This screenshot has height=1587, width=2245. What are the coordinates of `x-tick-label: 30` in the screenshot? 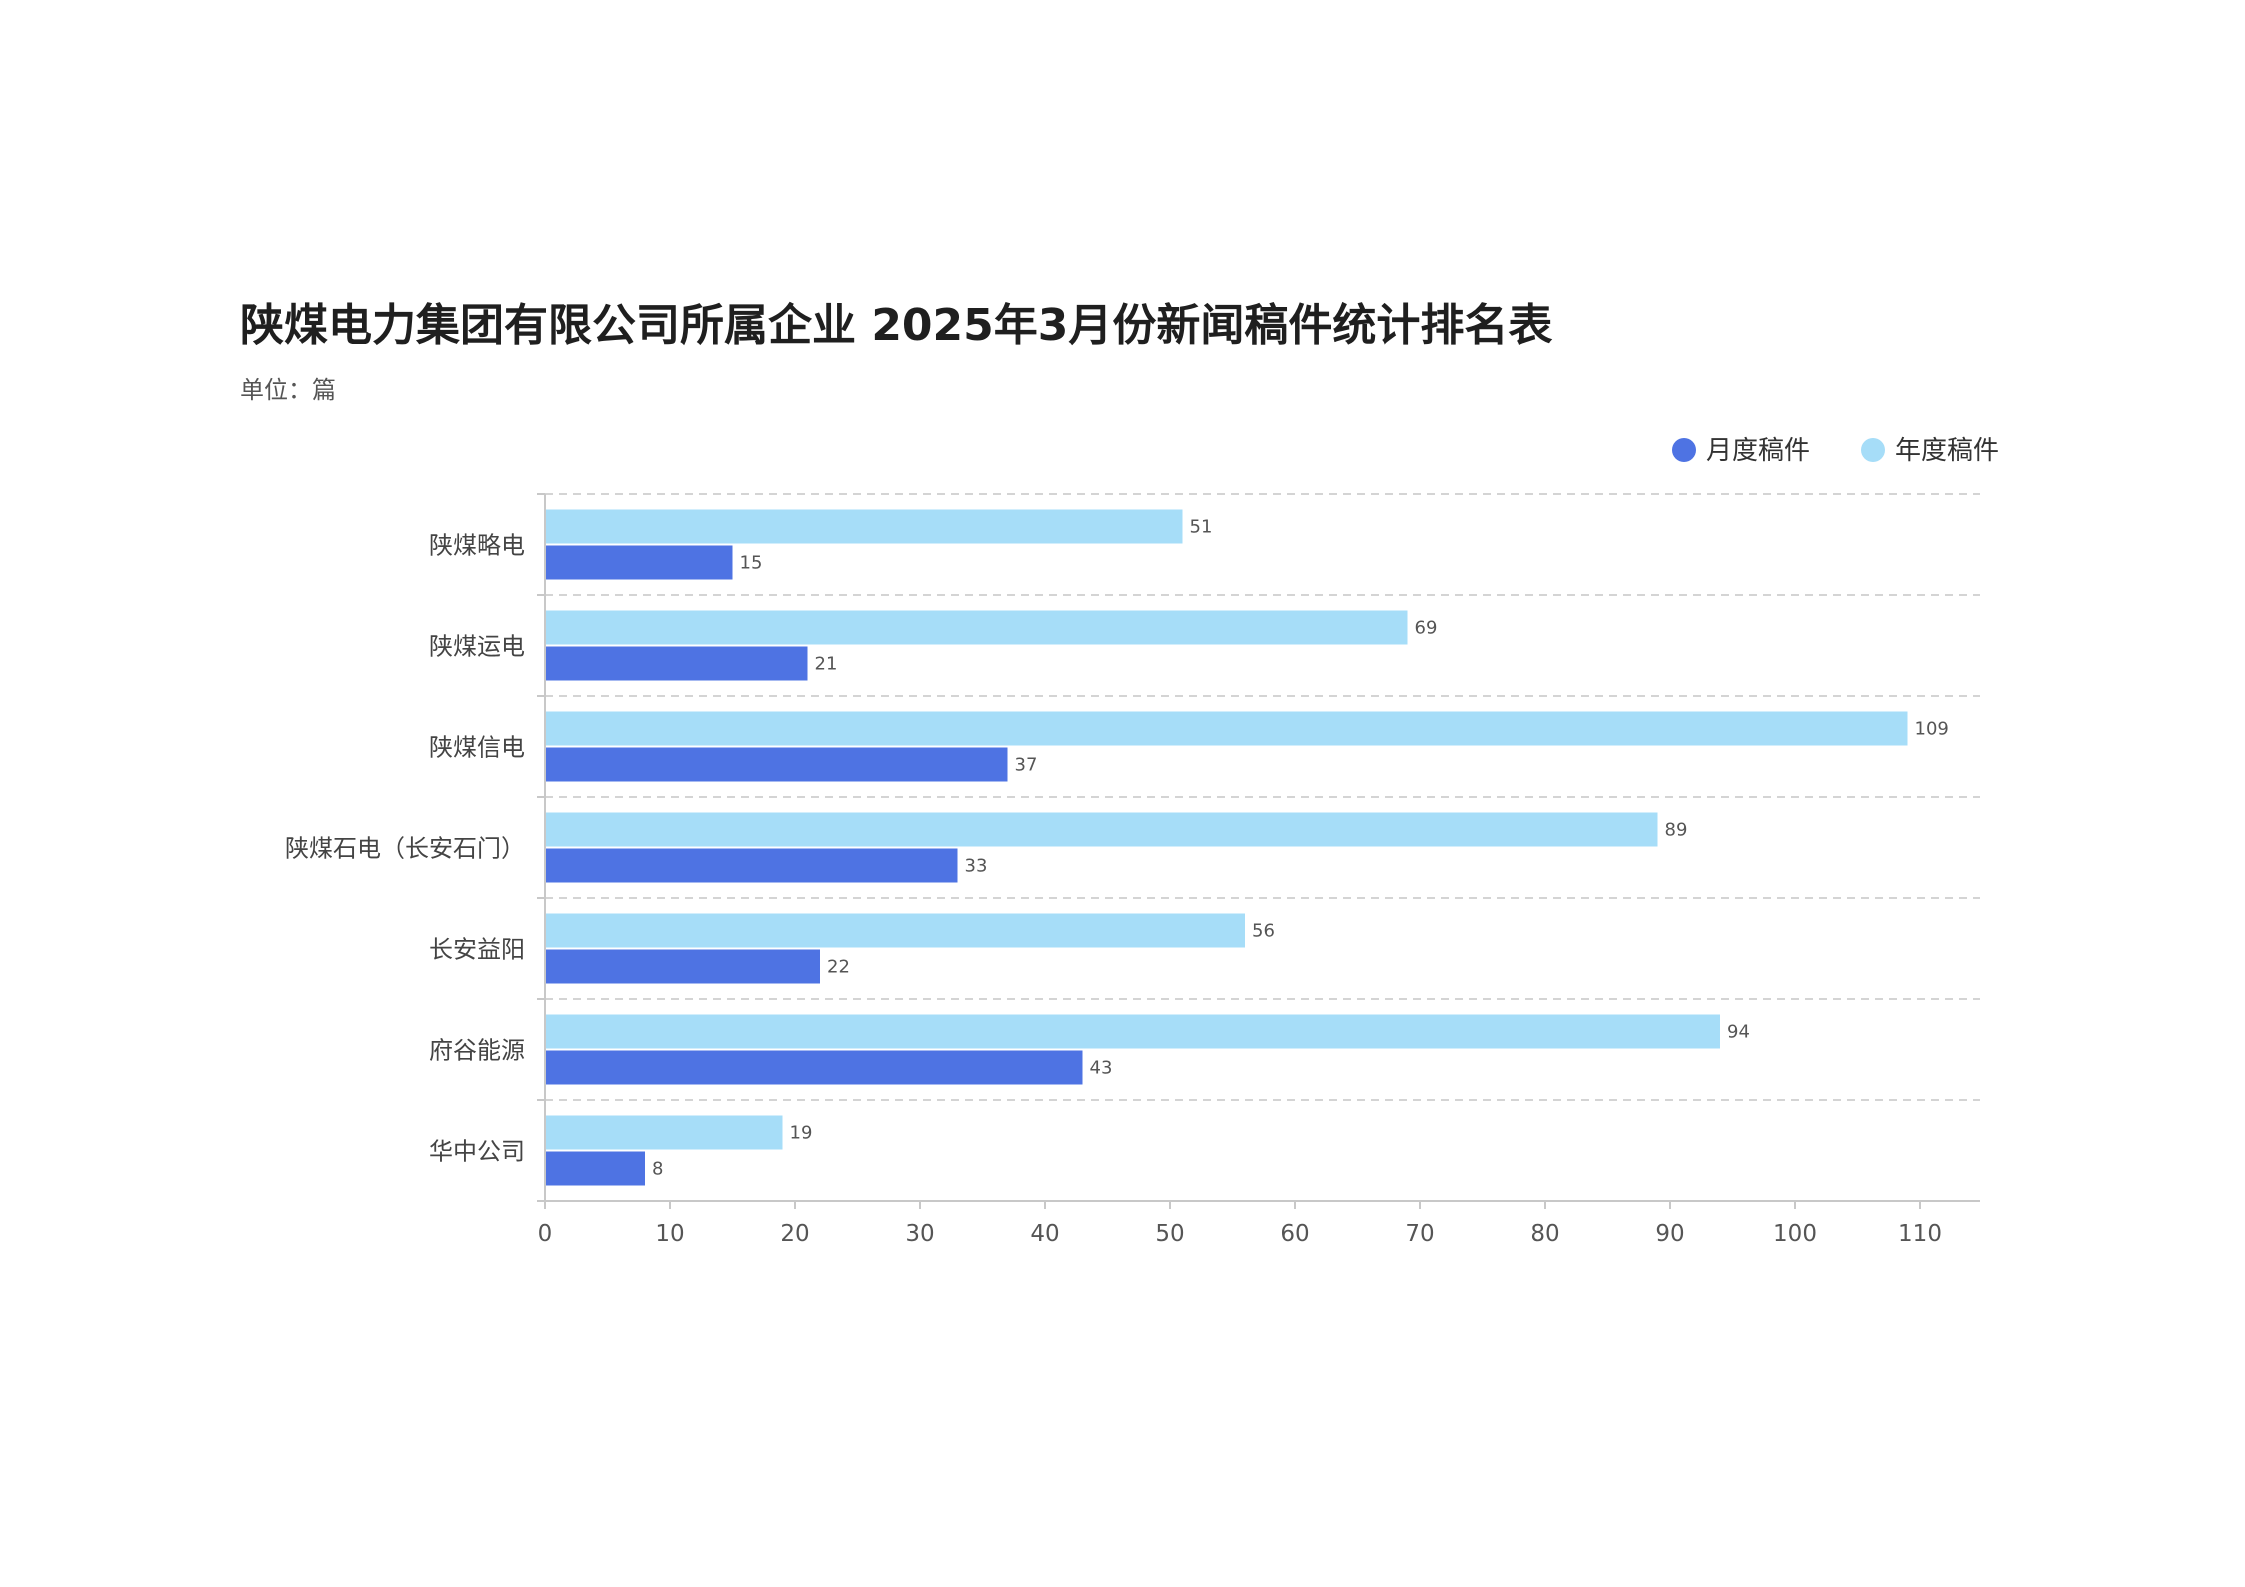 It's located at (919, 1234).